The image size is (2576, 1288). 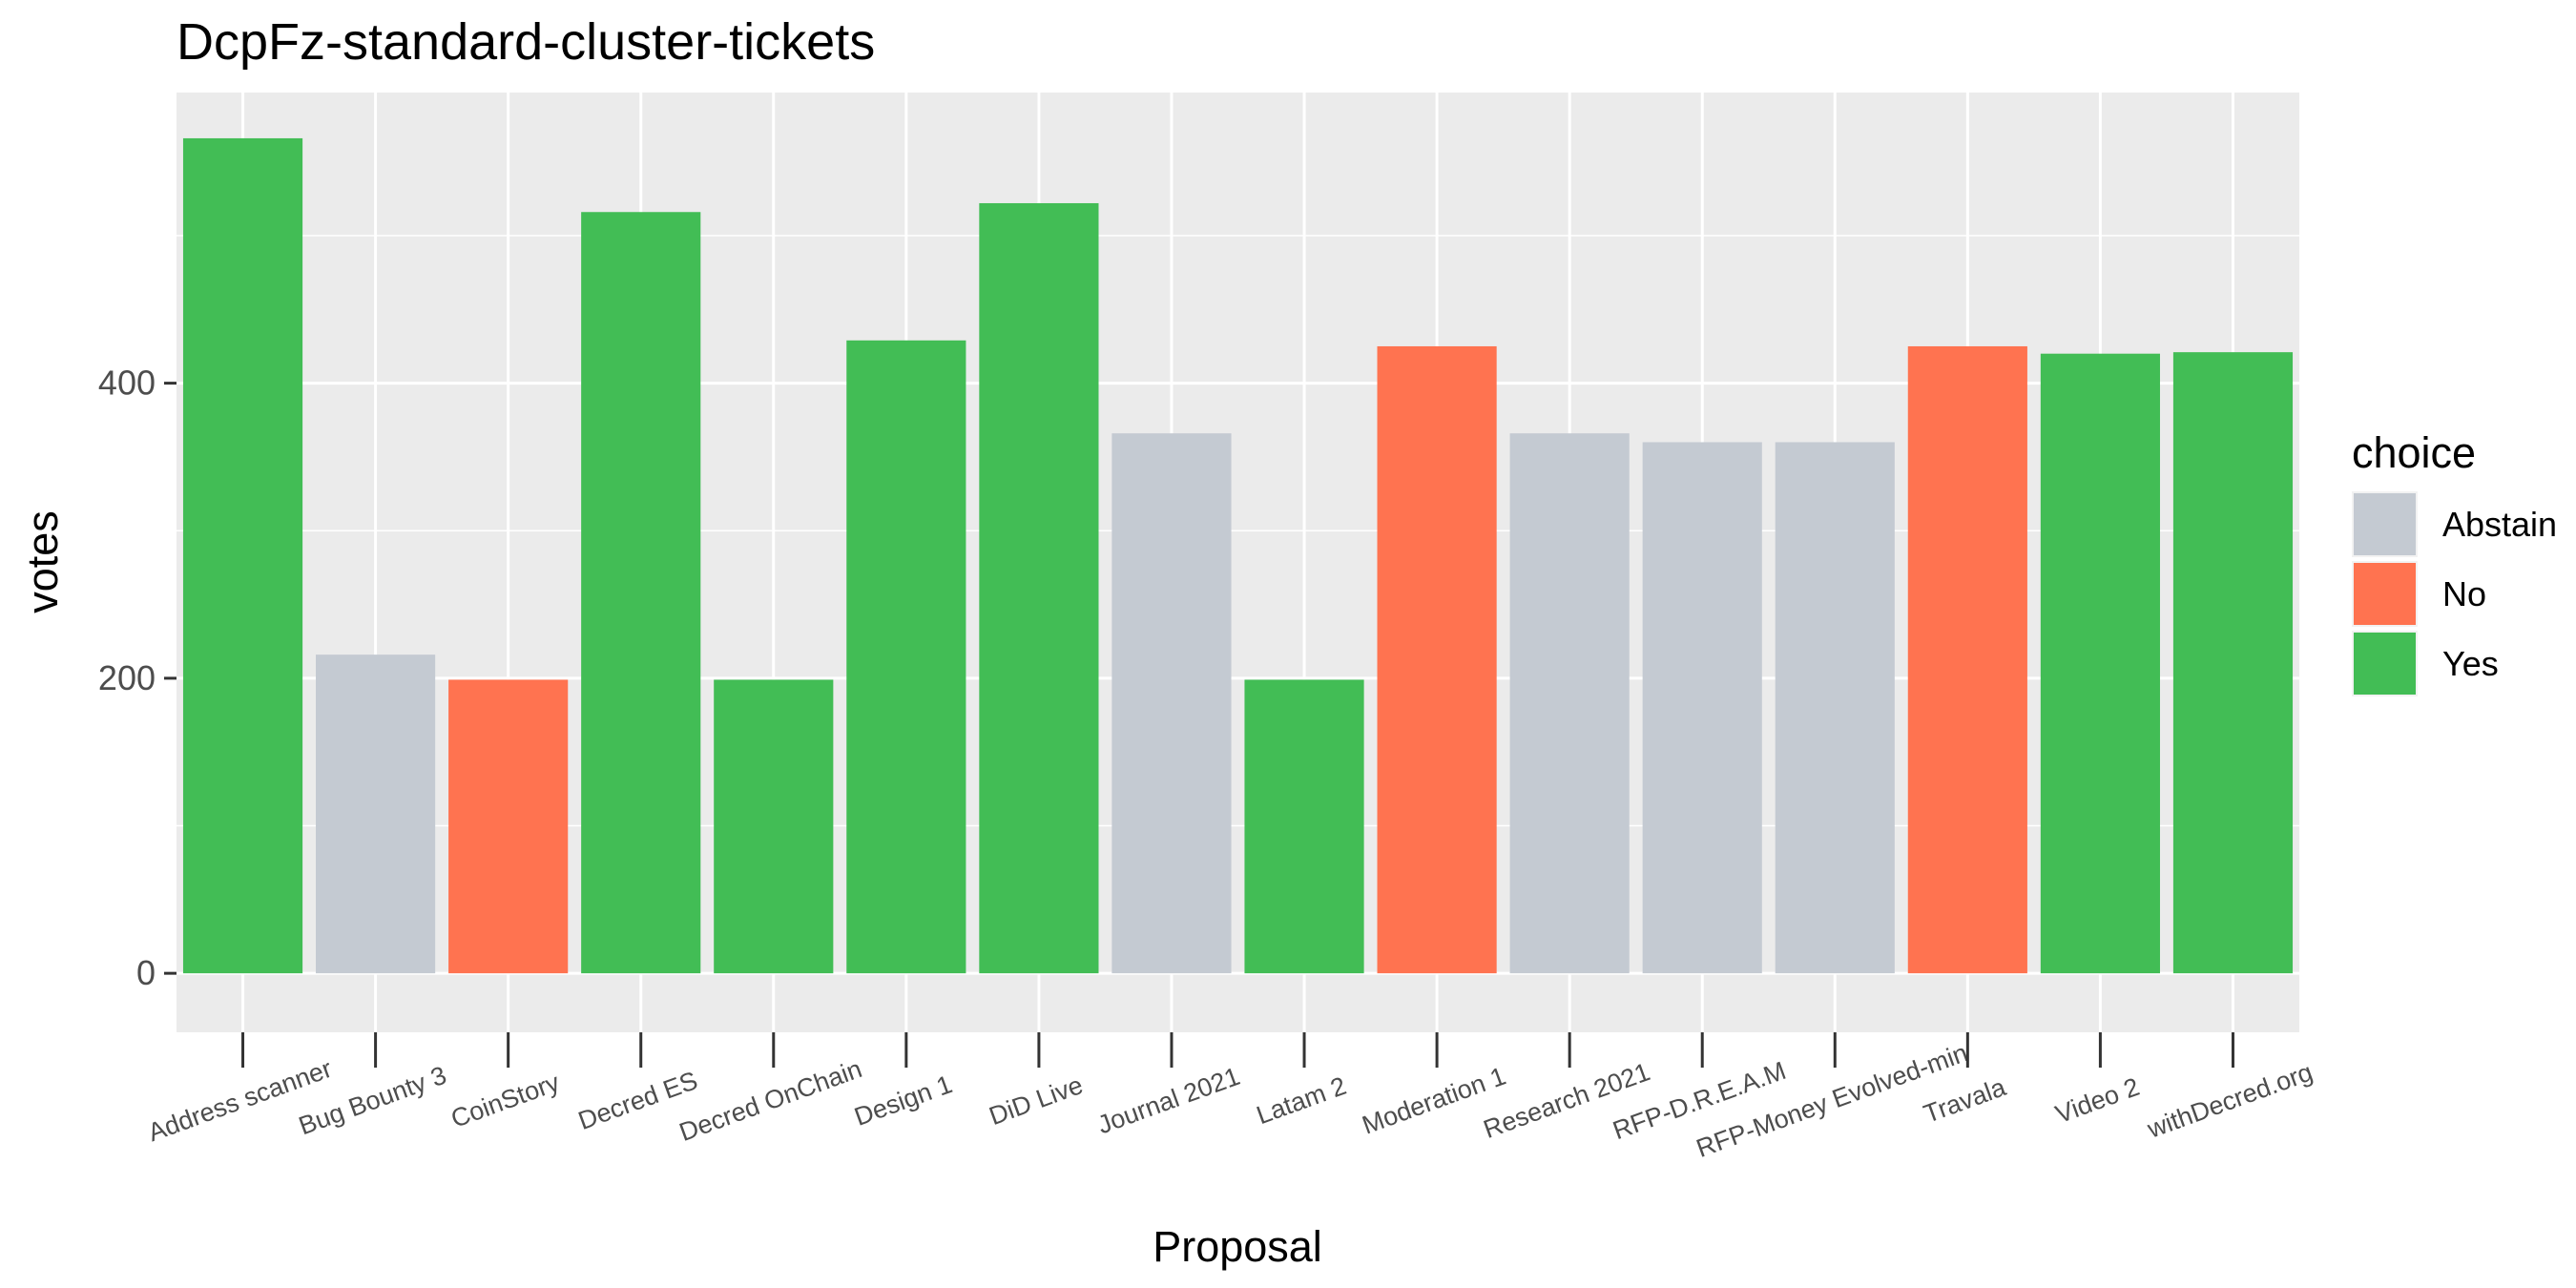 I want to click on x-tick-label: Design 1, so click(x=903, y=1101).